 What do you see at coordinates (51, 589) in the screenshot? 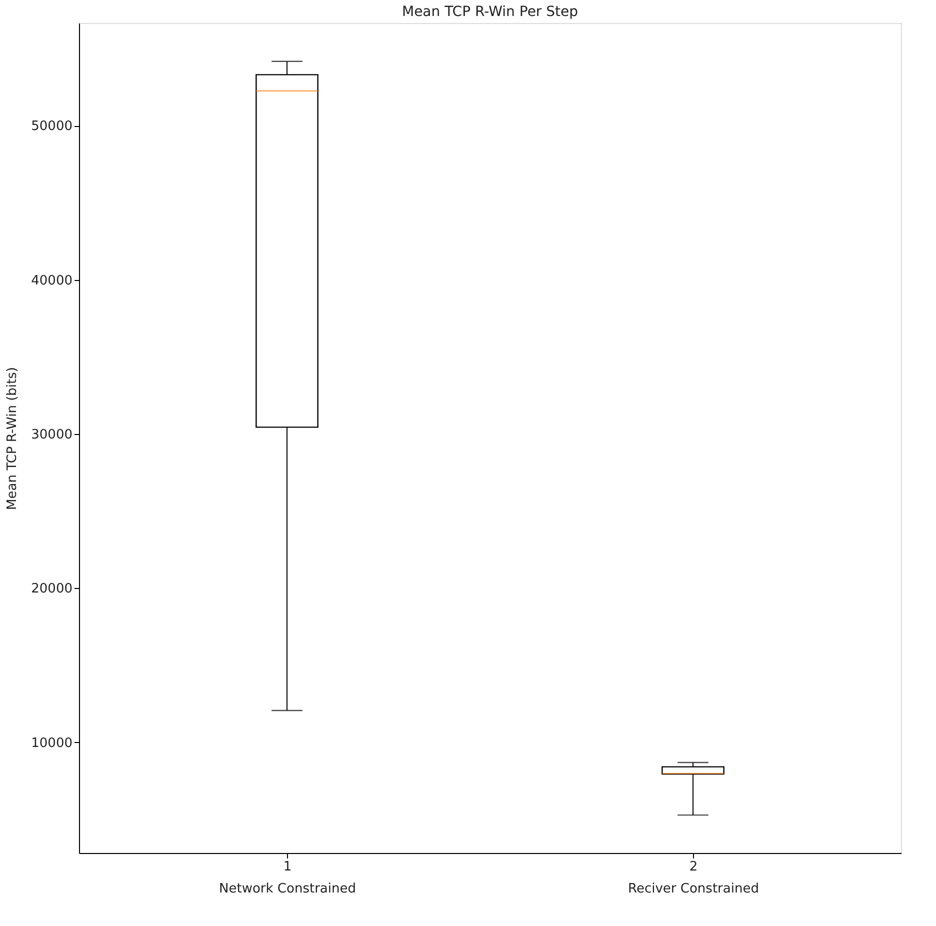
I see `y-tick-label: 20000` at bounding box center [51, 589].